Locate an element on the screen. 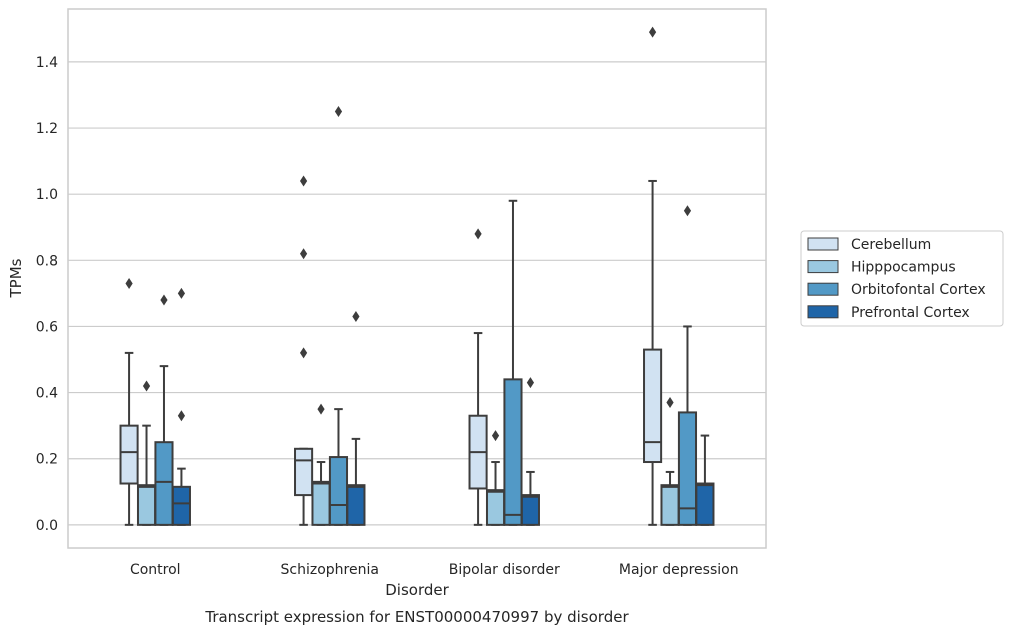  legend-label: Hipppocampus is located at coordinates (903, 268).